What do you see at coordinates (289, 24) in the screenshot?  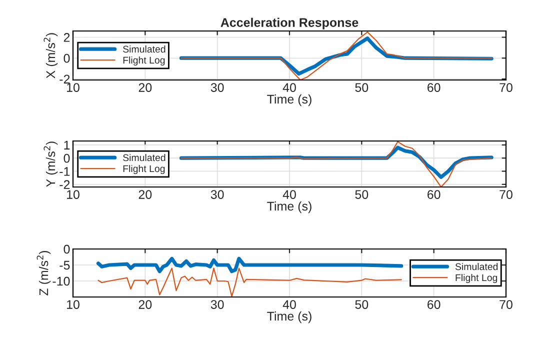 I see `chart-title: Acceleration Response` at bounding box center [289, 24].